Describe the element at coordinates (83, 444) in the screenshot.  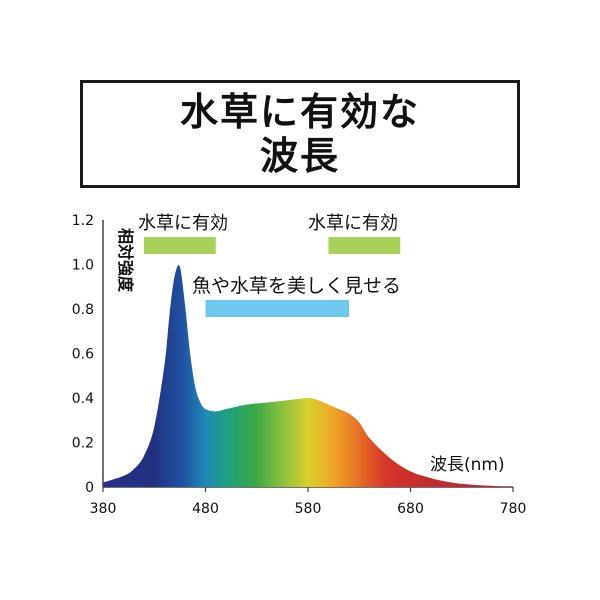
I see `y-tick-label: 0.2` at that location.